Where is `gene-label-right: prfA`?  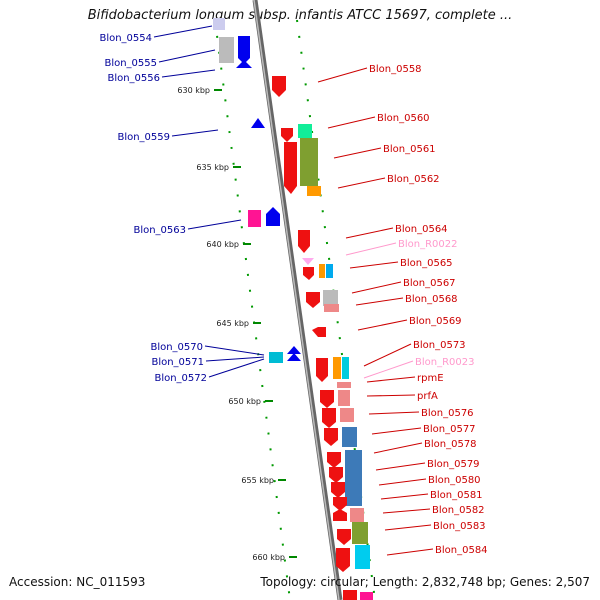 gene-label-right: prfA is located at coordinates (427, 396).